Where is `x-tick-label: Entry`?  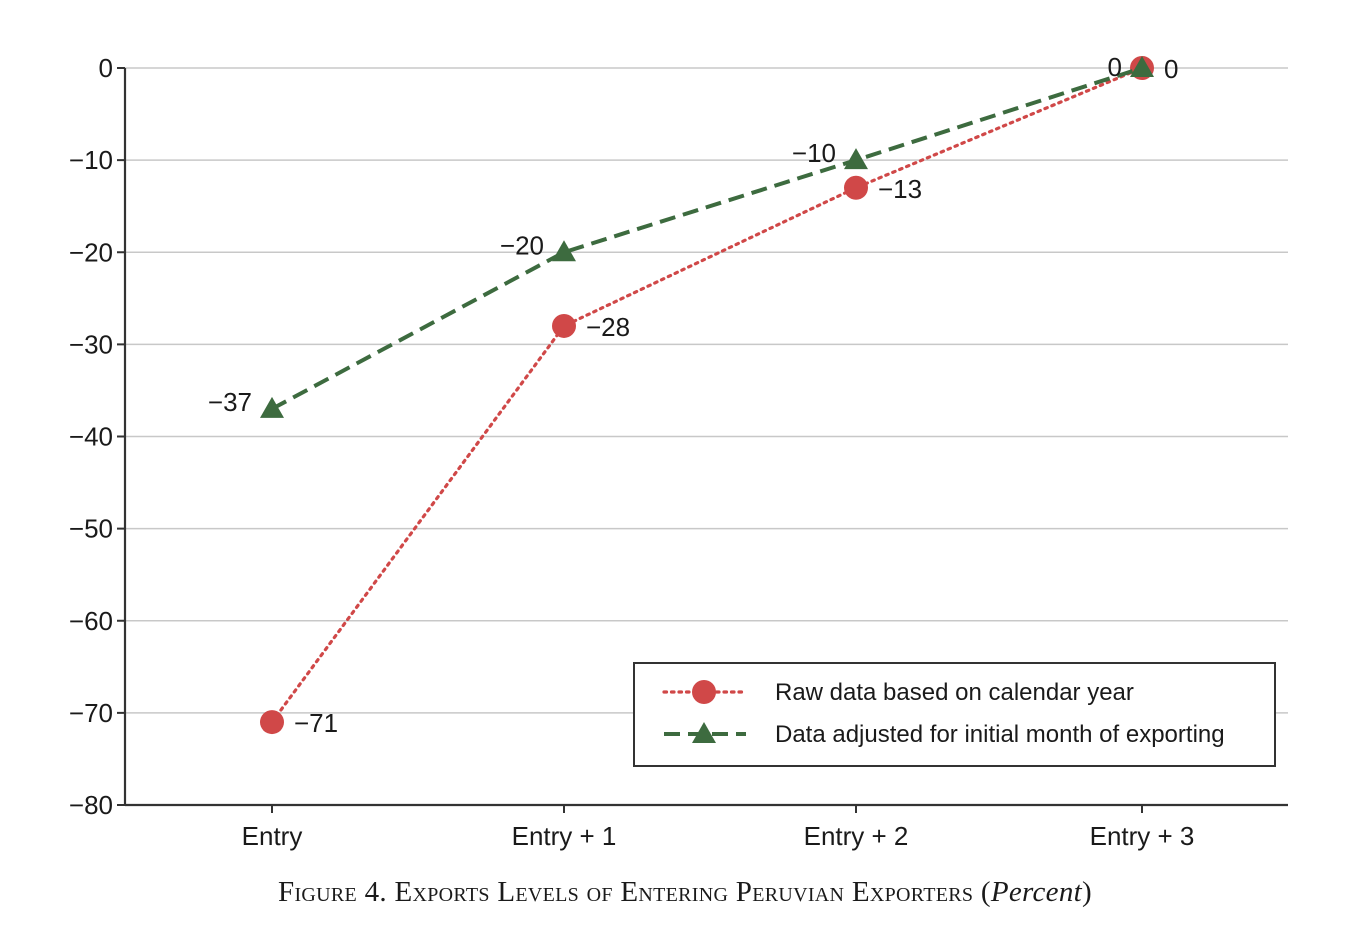
x-tick-label: Entry is located at coordinates (272, 836).